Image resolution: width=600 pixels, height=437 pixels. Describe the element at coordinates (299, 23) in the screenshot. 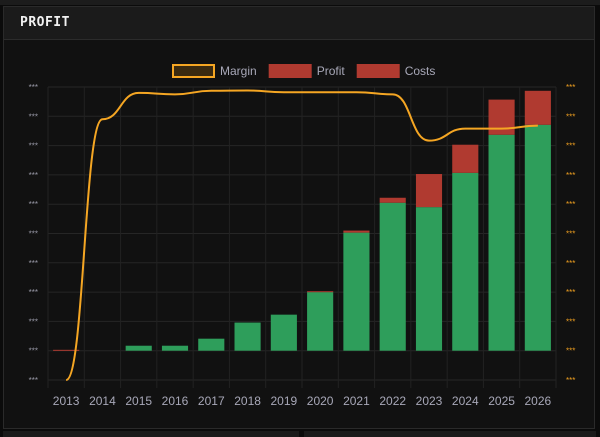

I see `panel-header: PROFIT` at that location.